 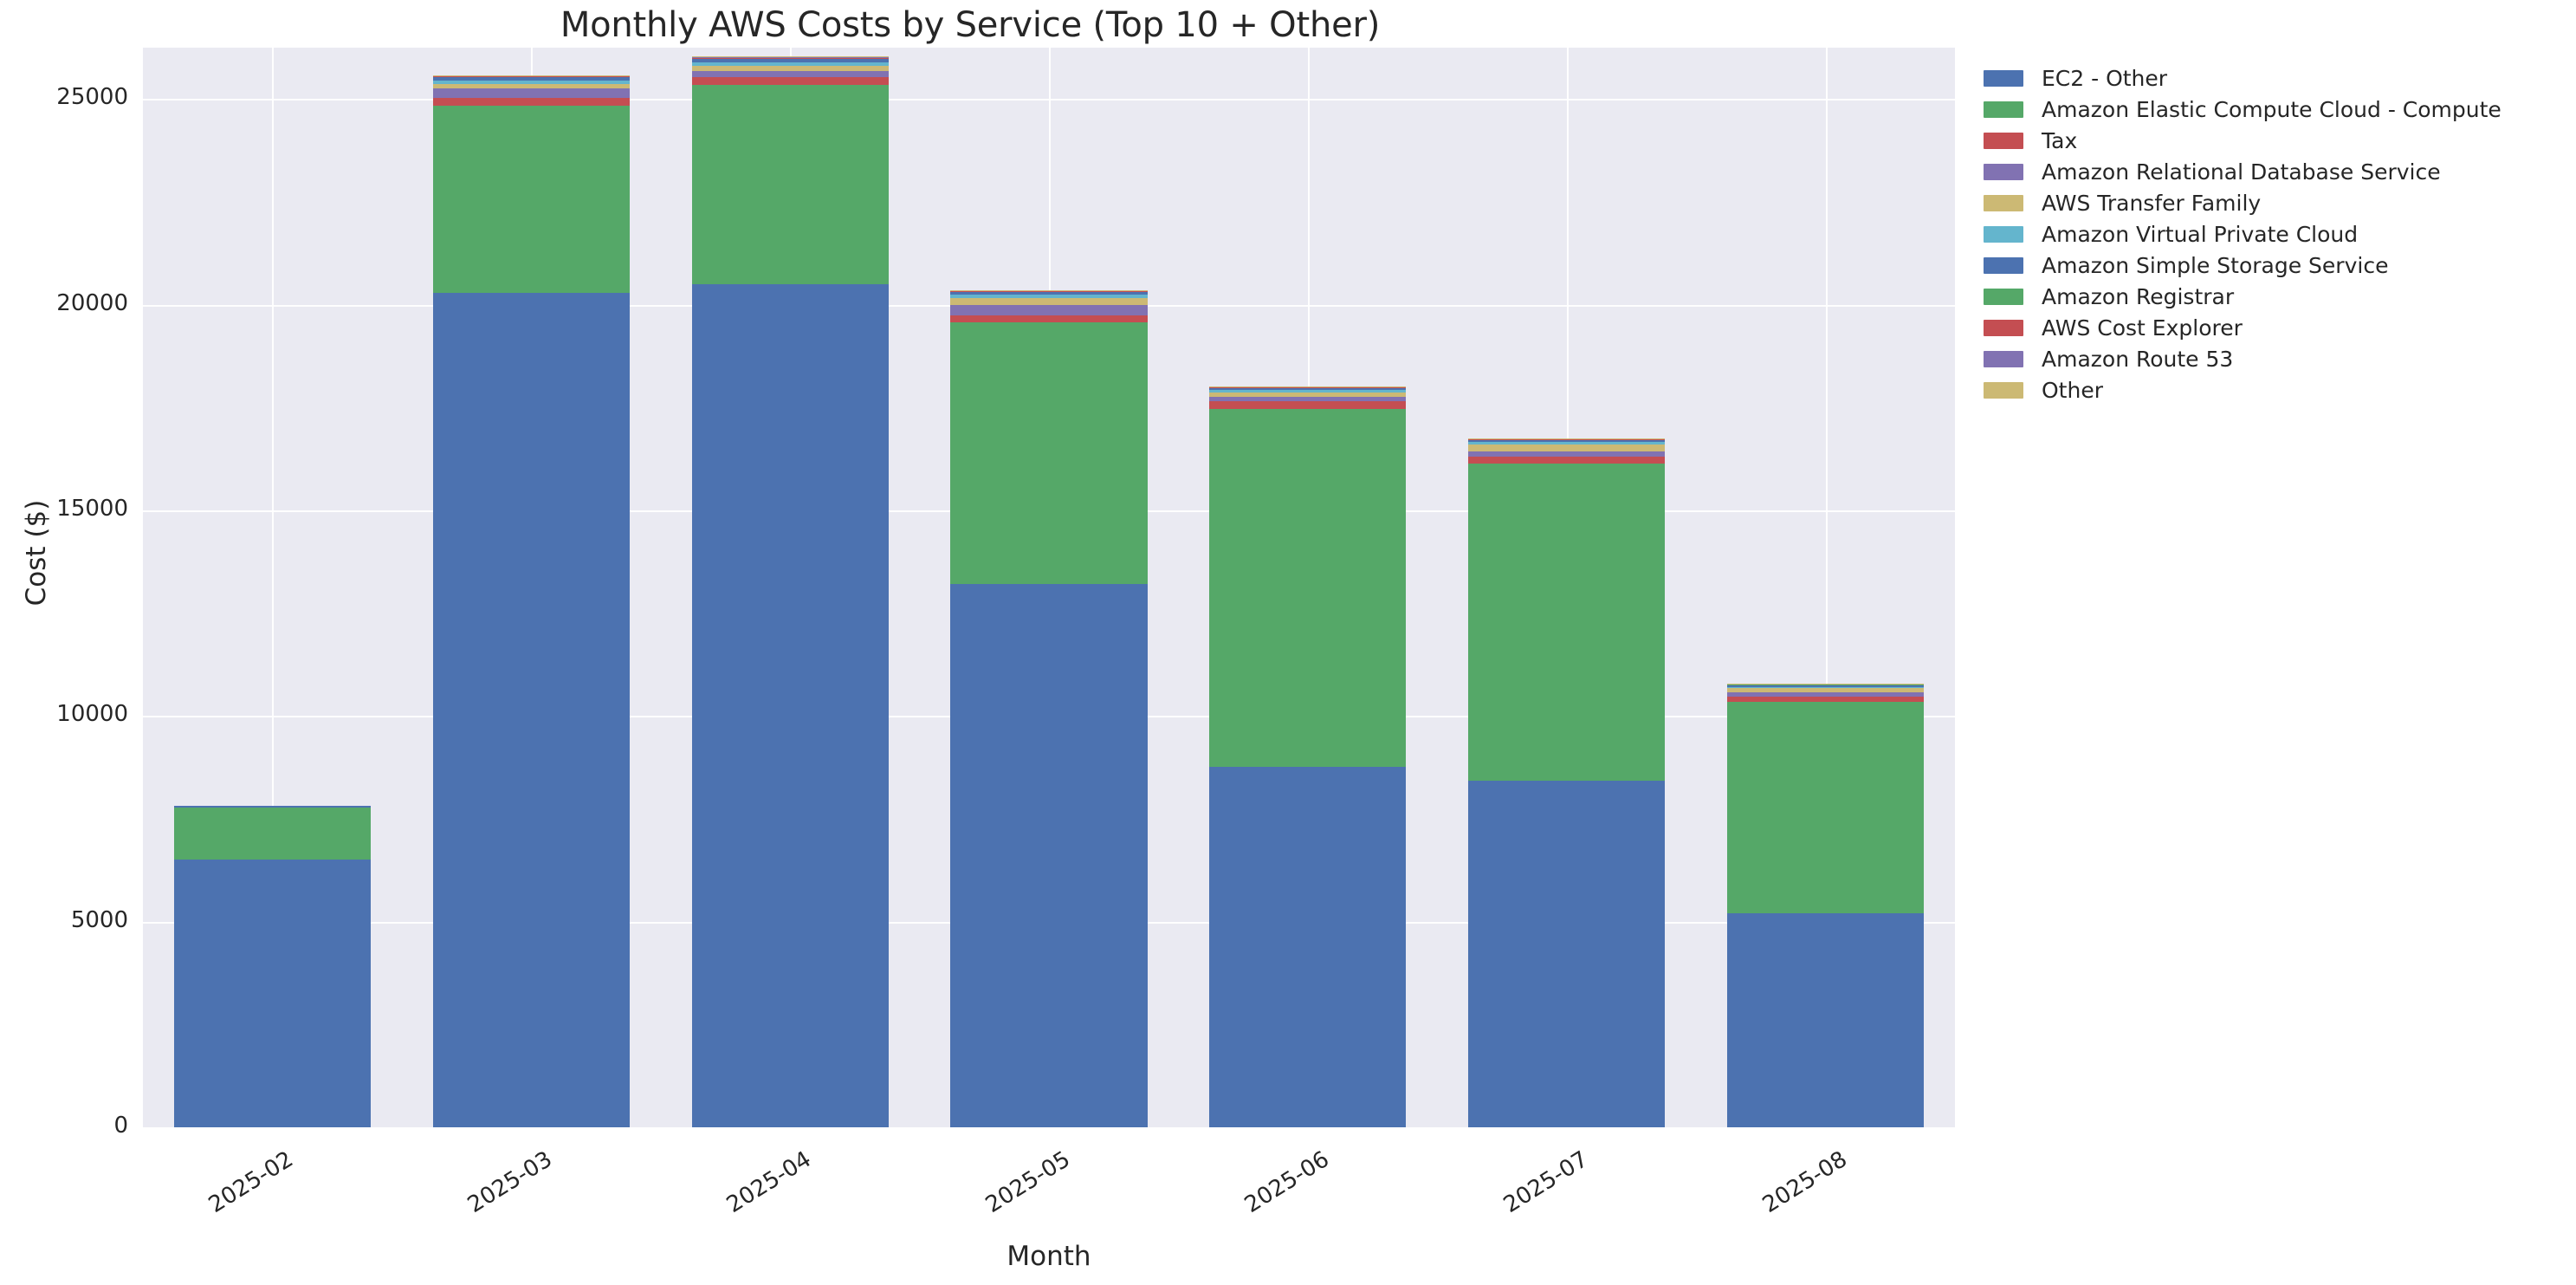 What do you see at coordinates (2138, 359) in the screenshot?
I see `legend-label: Amazon Route 53` at bounding box center [2138, 359].